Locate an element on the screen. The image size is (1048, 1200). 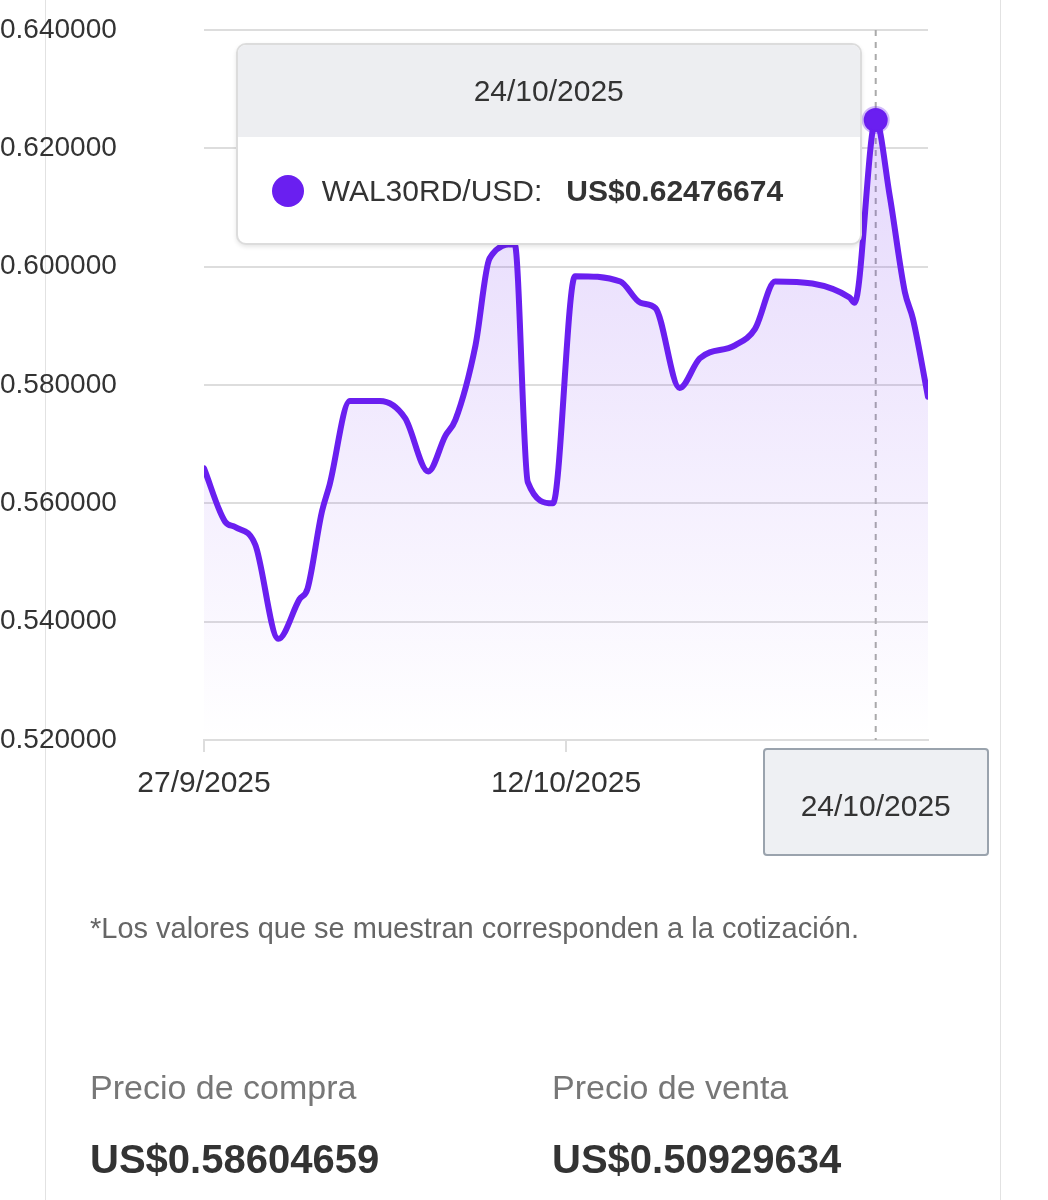
annotation: 24/10/2025 is located at coordinates (548, 91).